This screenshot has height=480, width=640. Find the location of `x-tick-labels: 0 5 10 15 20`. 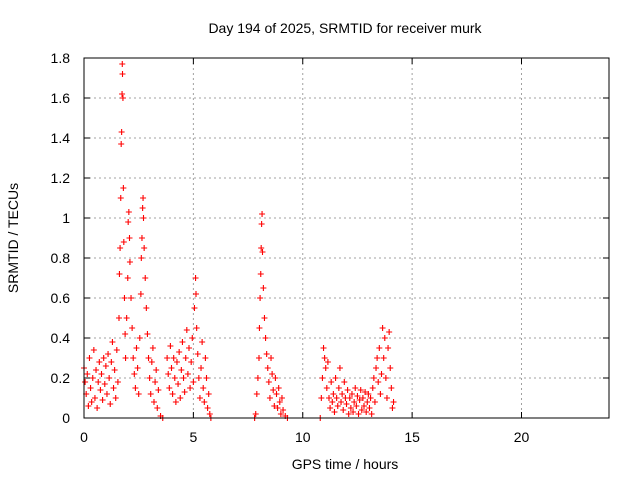

x-tick-labels: 0 5 10 15 20 is located at coordinates (304, 437).